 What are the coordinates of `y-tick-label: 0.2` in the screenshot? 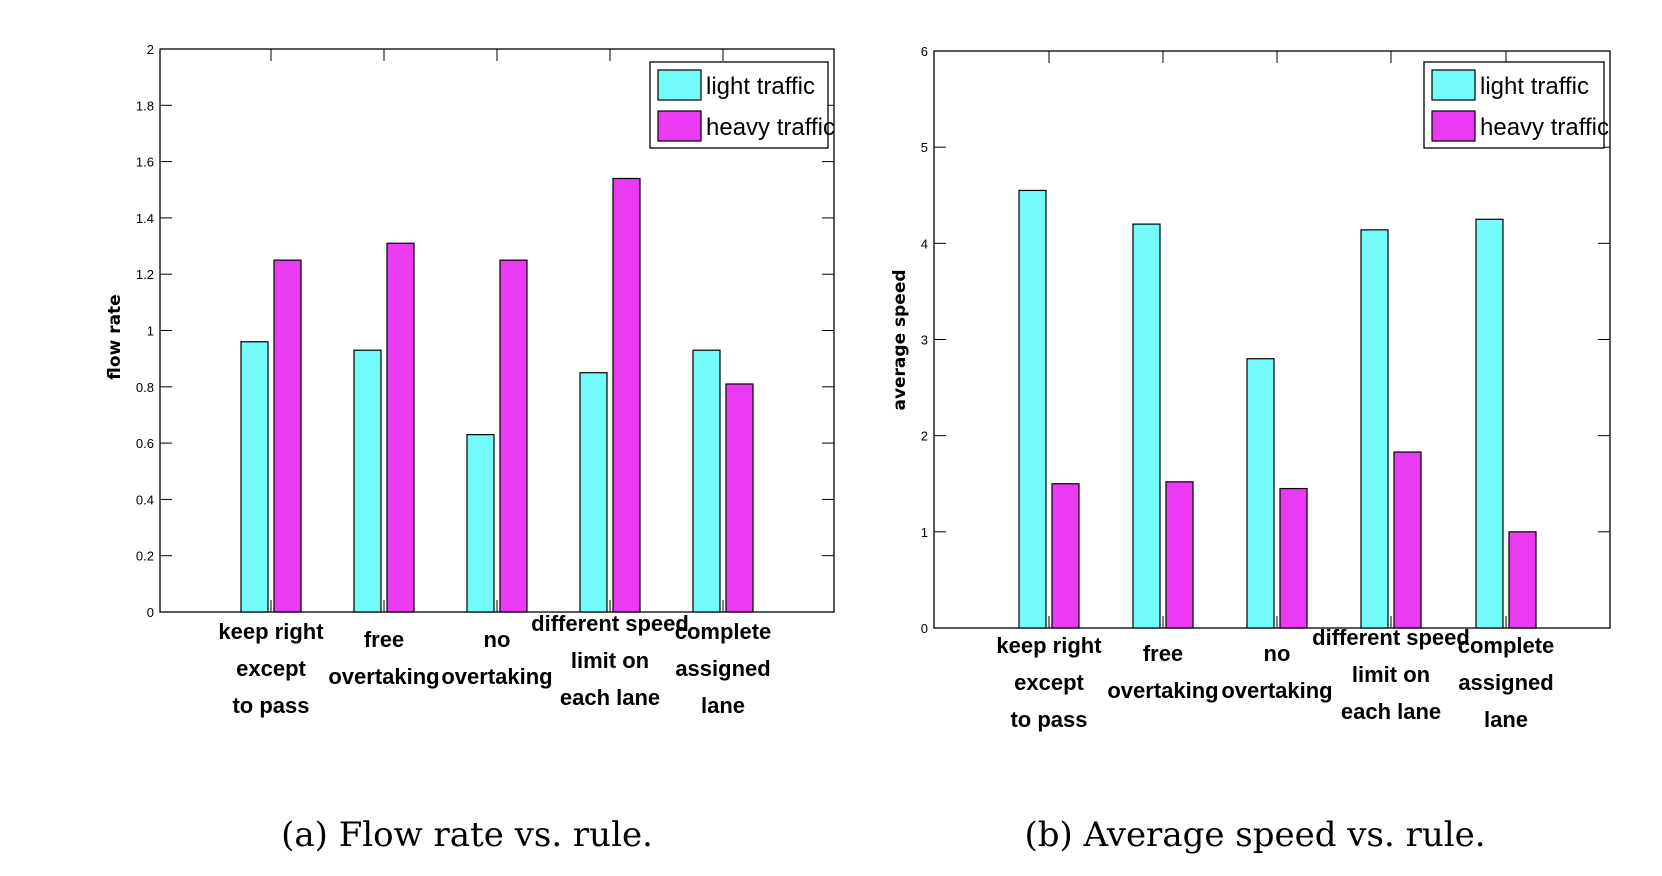 It's located at (145, 556).